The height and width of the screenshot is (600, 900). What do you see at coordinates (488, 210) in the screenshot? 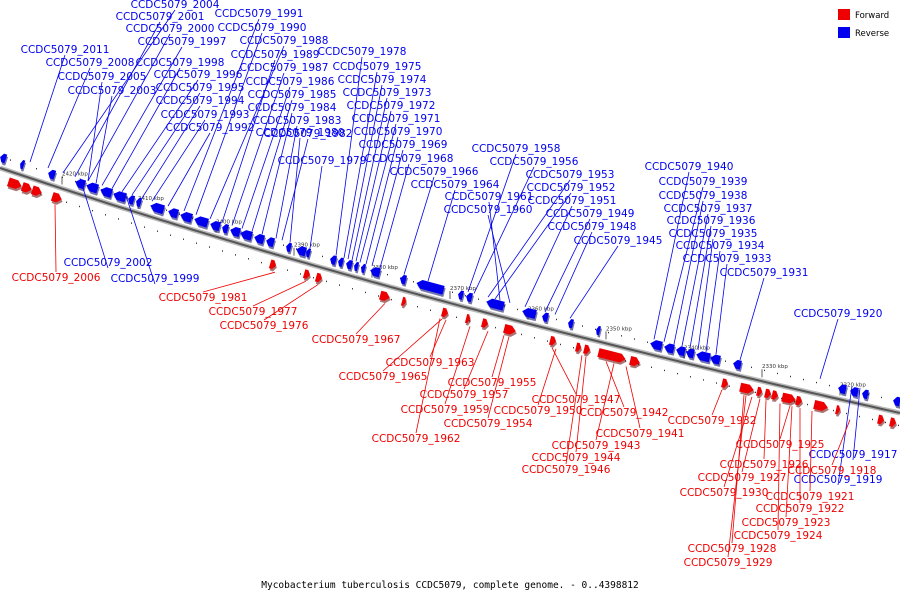
I see `gene-label: CCDC5079_1960` at bounding box center [488, 210].